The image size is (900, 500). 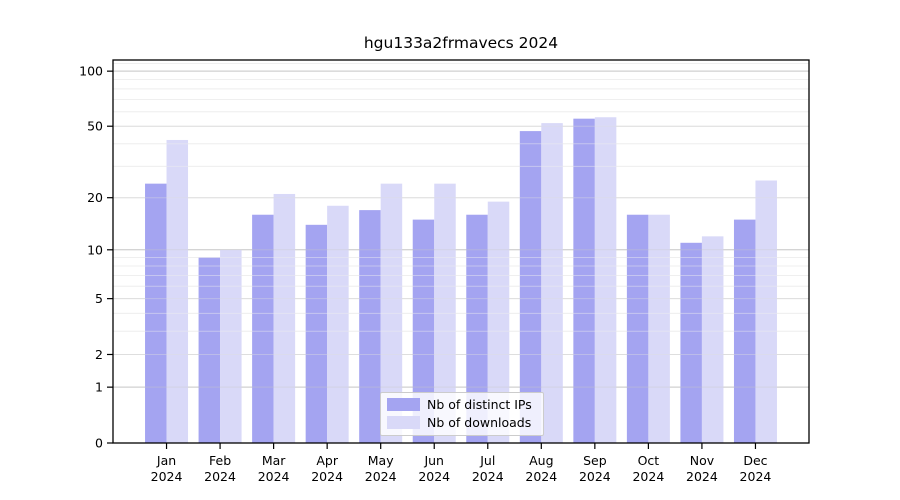 I want to click on x-tick-label-month: Mar, so click(x=274, y=460).